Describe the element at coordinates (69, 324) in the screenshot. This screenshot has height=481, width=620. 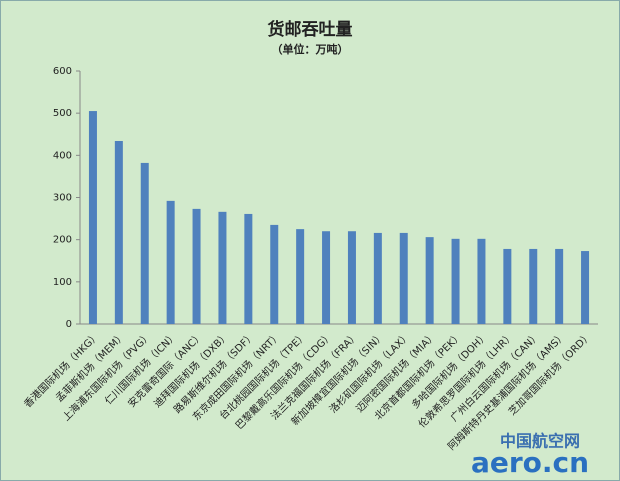
I see `y-tick-label: 0` at that location.